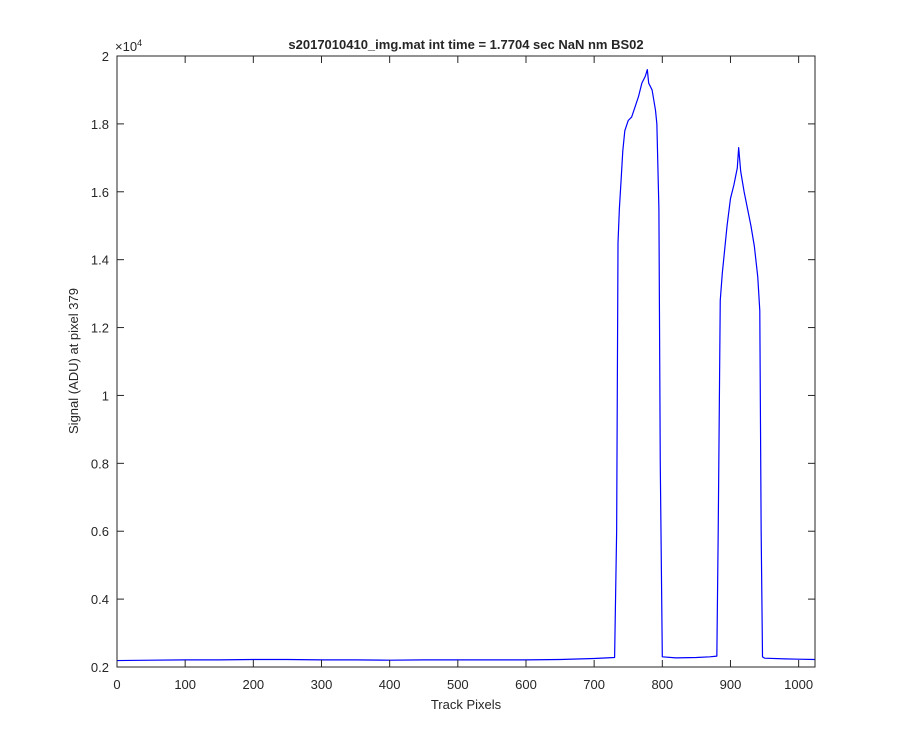 This screenshot has height=750, width=900. What do you see at coordinates (390, 684) in the screenshot?
I see `x-tick-label: 400` at bounding box center [390, 684].